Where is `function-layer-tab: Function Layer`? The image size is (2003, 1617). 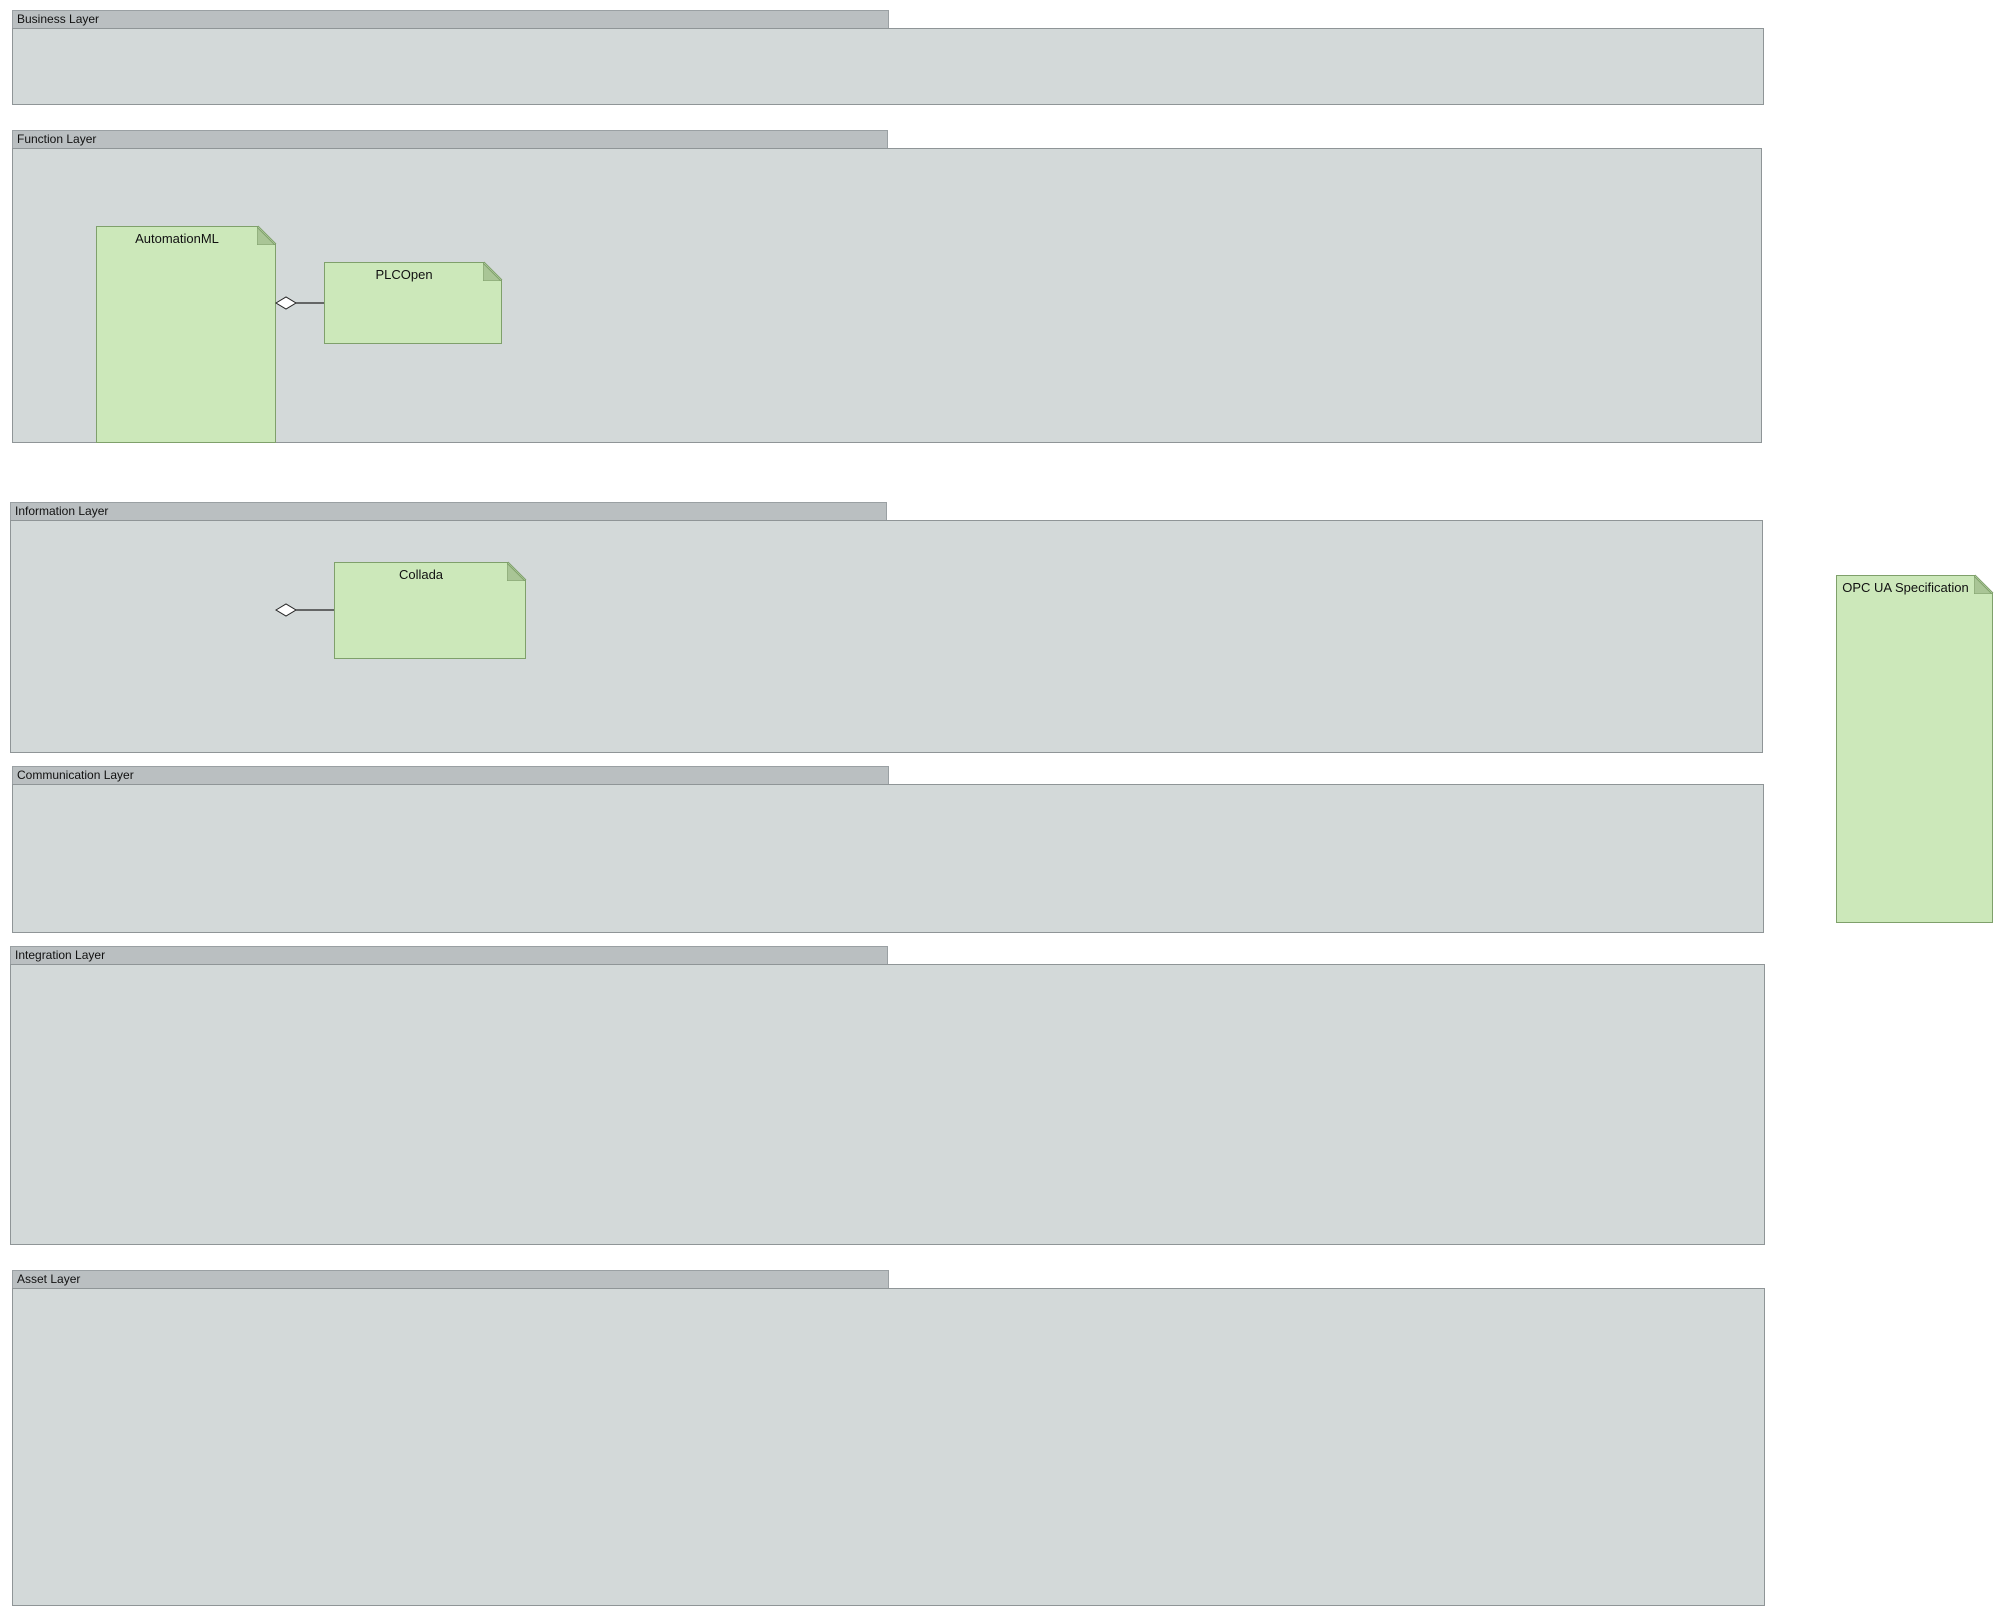 function-layer-tab: Function Layer is located at coordinates (450, 139).